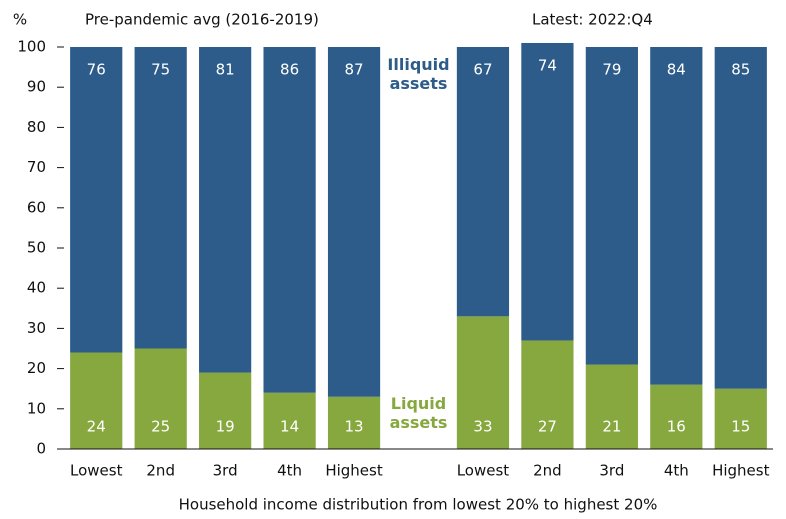 Image resolution: width=786 pixels, height=519 pixels. I want to click on value-label: 84, so click(676, 70).